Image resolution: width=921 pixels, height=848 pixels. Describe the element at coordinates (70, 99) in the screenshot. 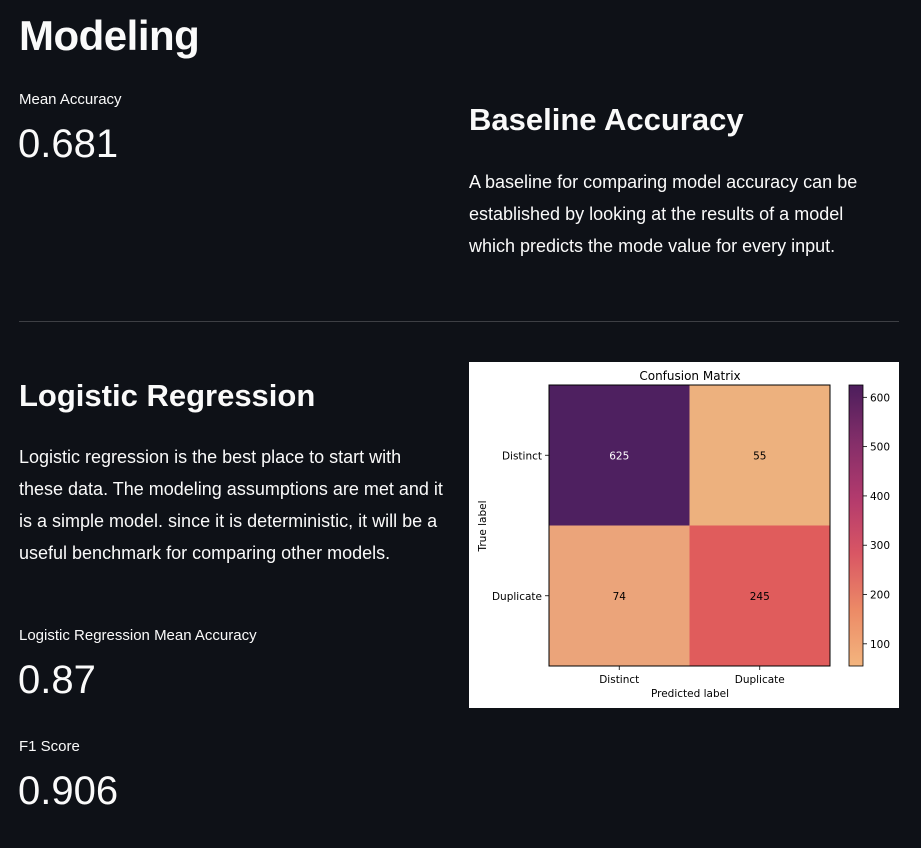

I see `mean-accuracy-label: Mean Accuracy` at that location.